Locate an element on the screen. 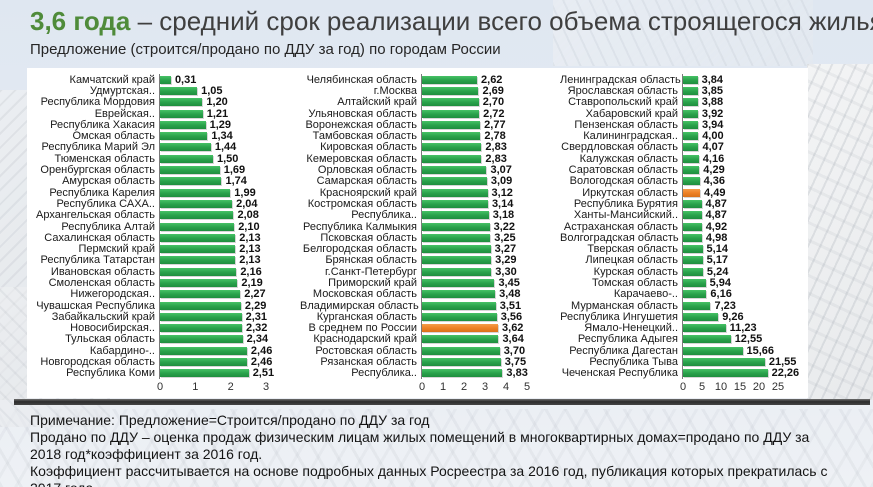 The image size is (873, 487). bar-track: 9,26 is located at coordinates (730, 317).